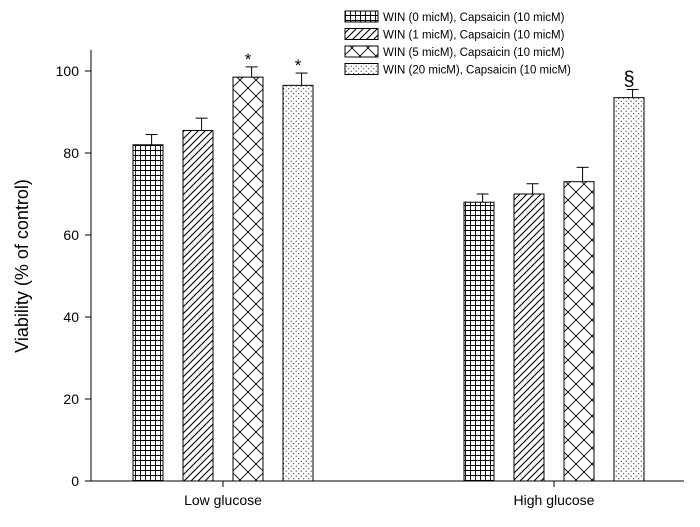 The height and width of the screenshot is (527, 700). Describe the element at coordinates (75, 481) in the screenshot. I see `y-tick-label: 0` at that location.